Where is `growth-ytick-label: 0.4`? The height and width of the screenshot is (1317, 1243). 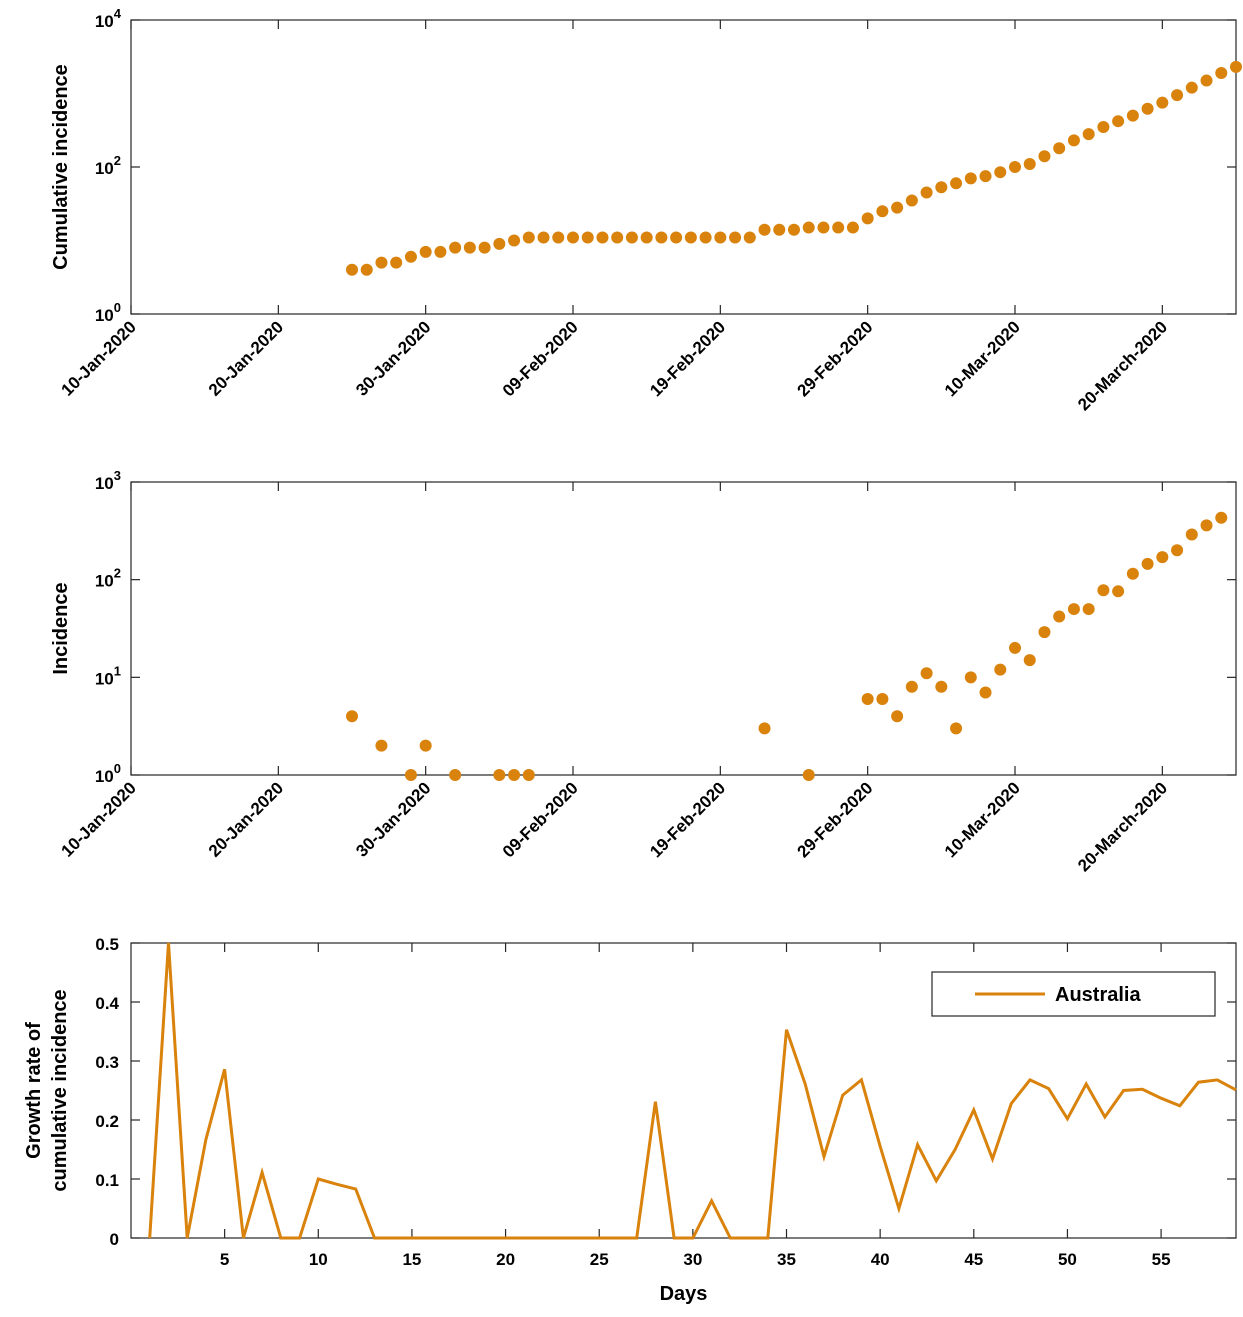 growth-ytick-label: 0.4 is located at coordinates (107, 1003).